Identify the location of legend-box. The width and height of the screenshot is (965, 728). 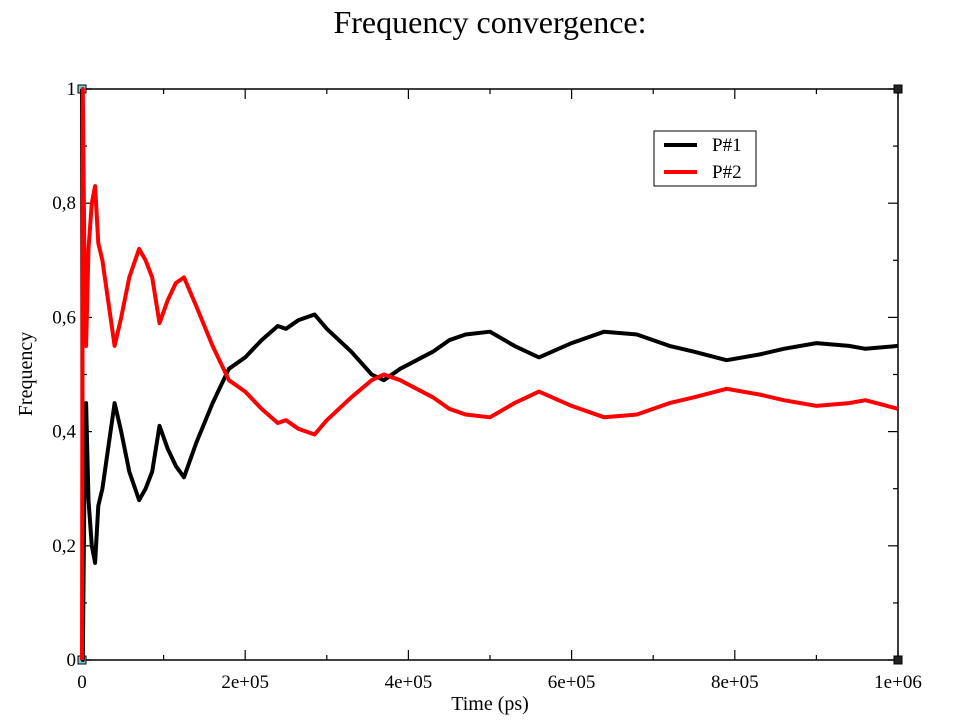
(705, 158).